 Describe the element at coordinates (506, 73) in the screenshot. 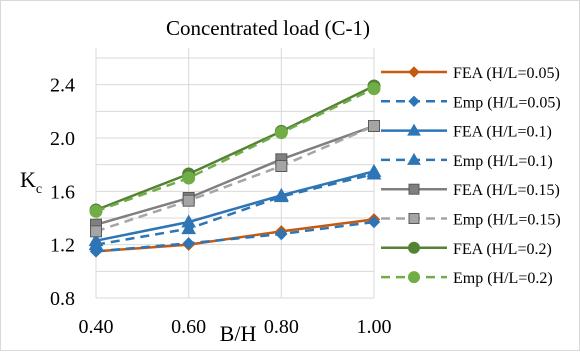

I see `legend-label: FEA (H/L=0.05)` at that location.